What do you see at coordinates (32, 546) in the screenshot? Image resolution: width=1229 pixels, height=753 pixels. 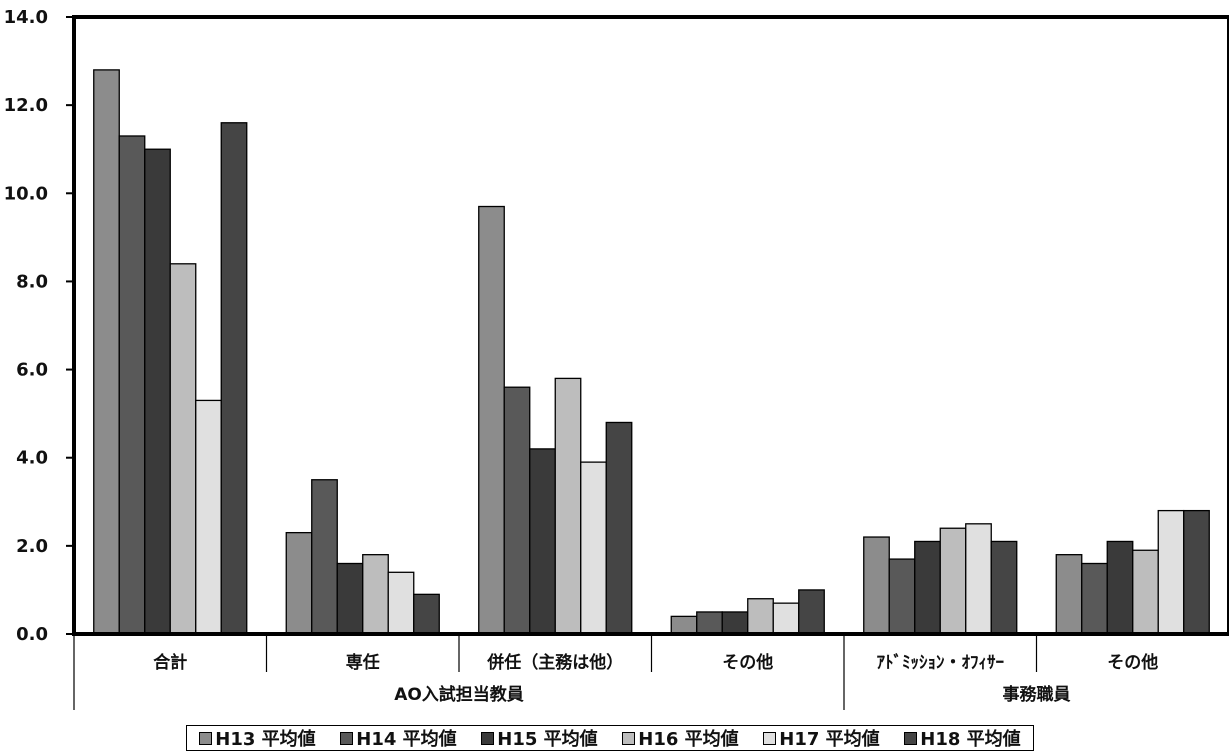 I see `y-tick-label: 2.0` at bounding box center [32, 546].